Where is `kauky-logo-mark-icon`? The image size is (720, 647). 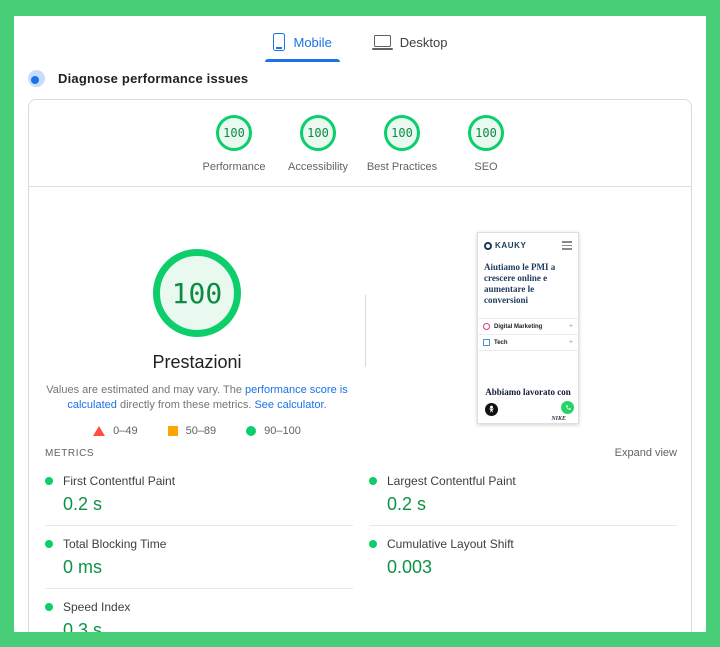
kauky-logo-mark-icon is located at coordinates (488, 245).